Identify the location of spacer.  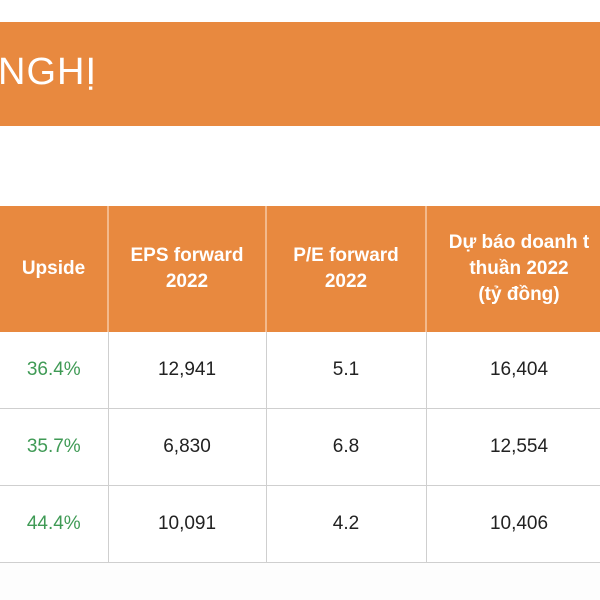
(300, 166).